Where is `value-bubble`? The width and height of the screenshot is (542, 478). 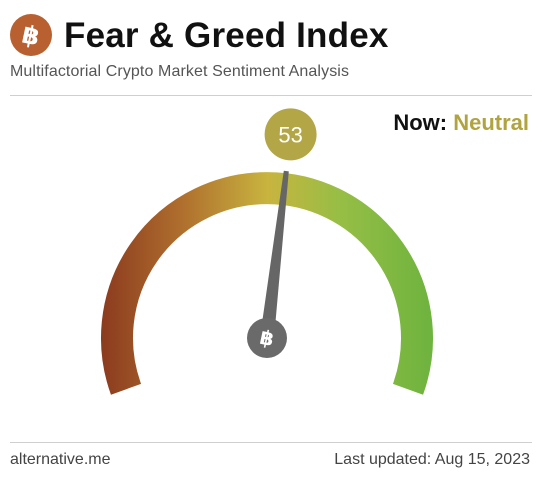 value-bubble is located at coordinates (290, 134).